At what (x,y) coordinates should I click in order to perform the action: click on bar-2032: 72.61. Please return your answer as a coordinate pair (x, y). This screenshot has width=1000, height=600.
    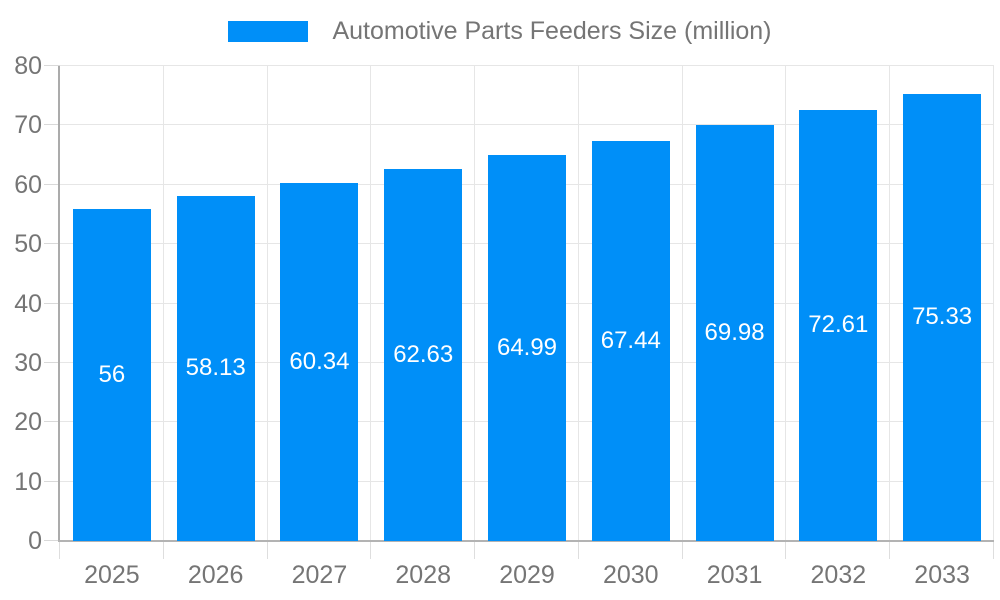
    Looking at the image, I should click on (838, 325).